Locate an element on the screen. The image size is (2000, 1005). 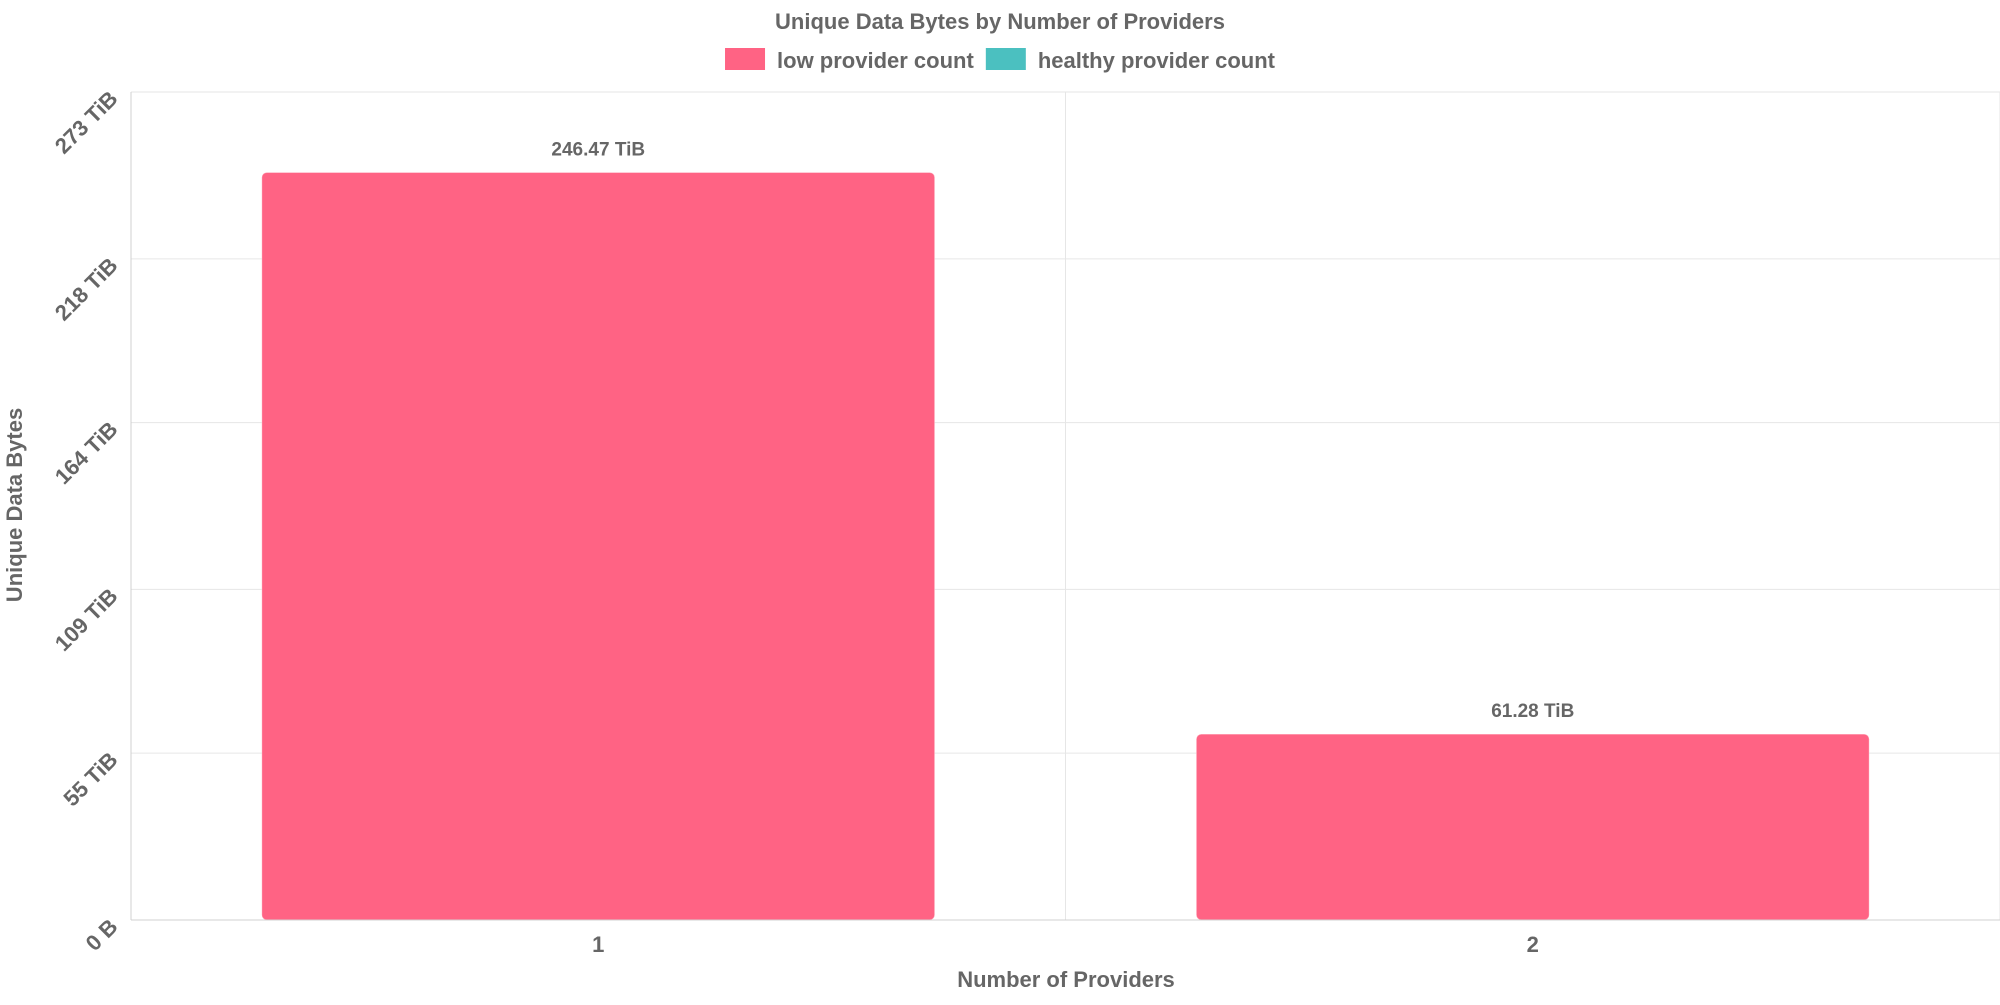
y-tick-label: 218 TiB is located at coordinates (86, 289).